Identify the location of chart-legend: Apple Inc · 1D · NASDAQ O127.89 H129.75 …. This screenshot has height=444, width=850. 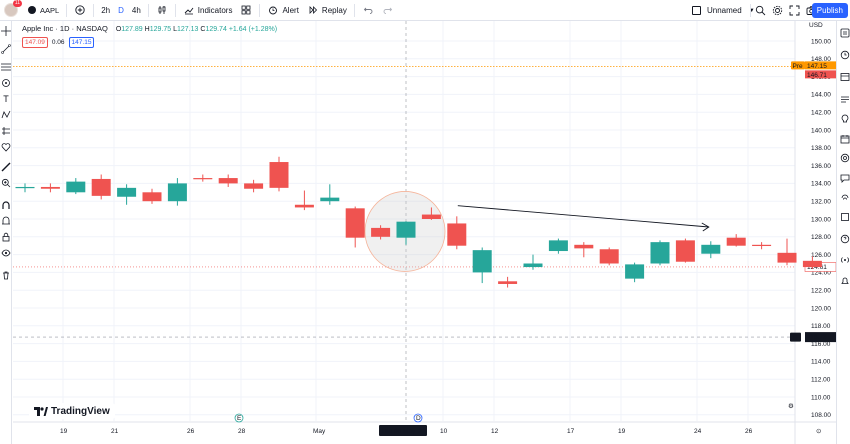
(149, 35).